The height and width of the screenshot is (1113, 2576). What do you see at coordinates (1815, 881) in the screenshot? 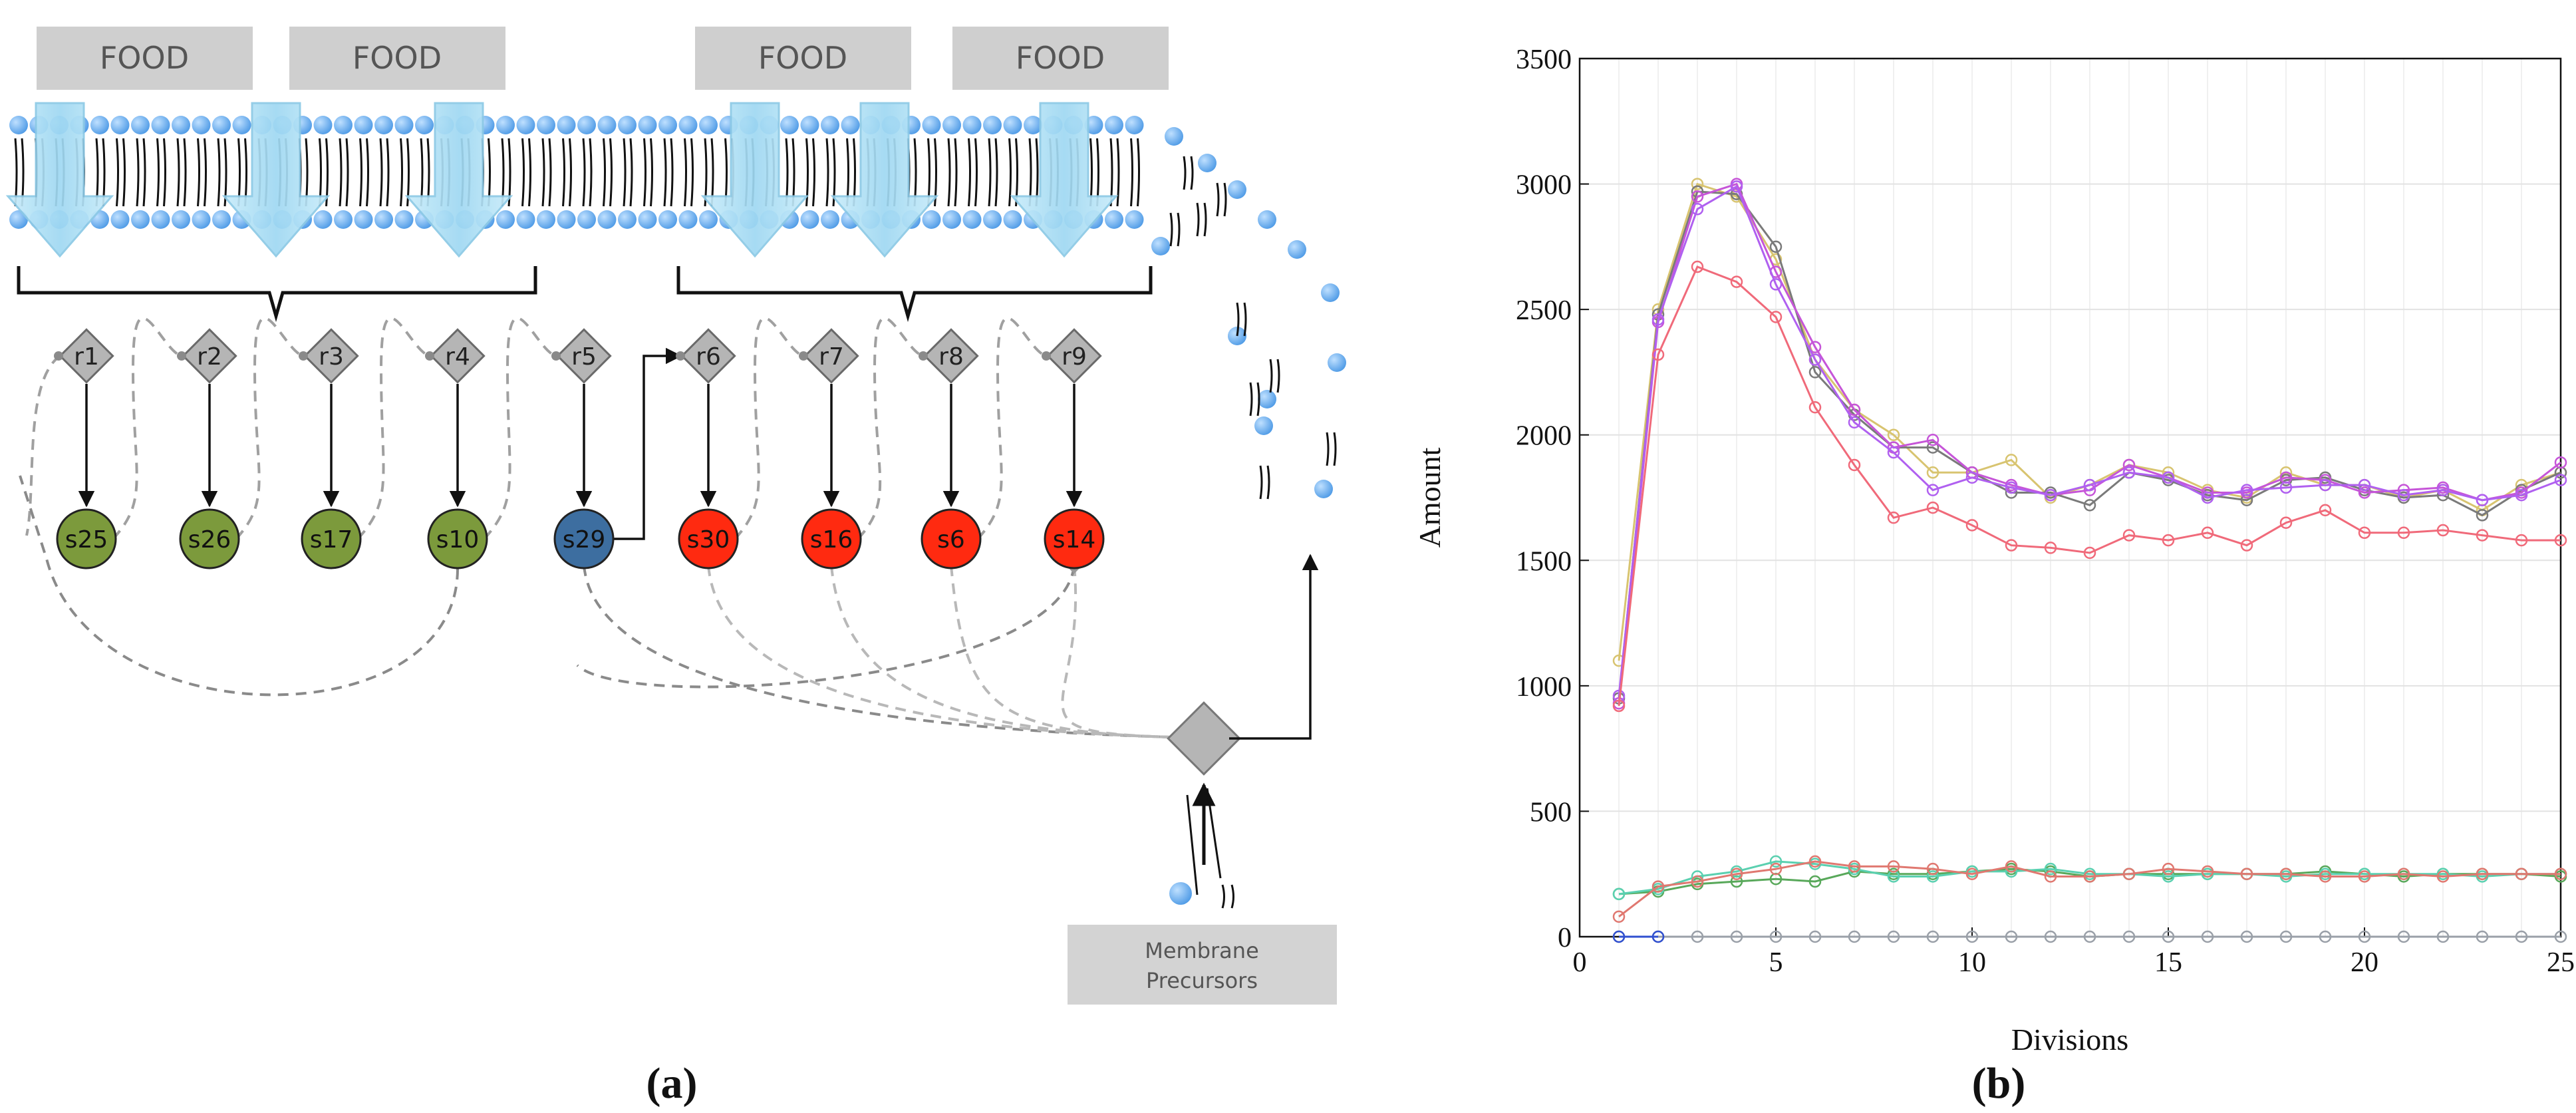
I see `point-green` at bounding box center [1815, 881].